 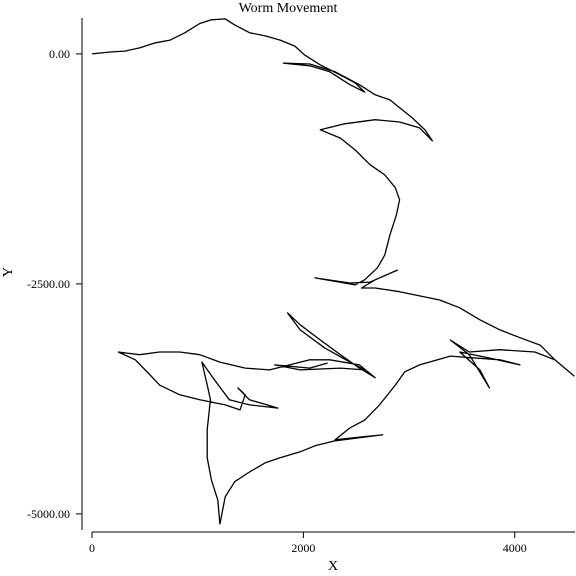 I want to click on y-tick-label: -5000.00, so click(x=48, y=514).